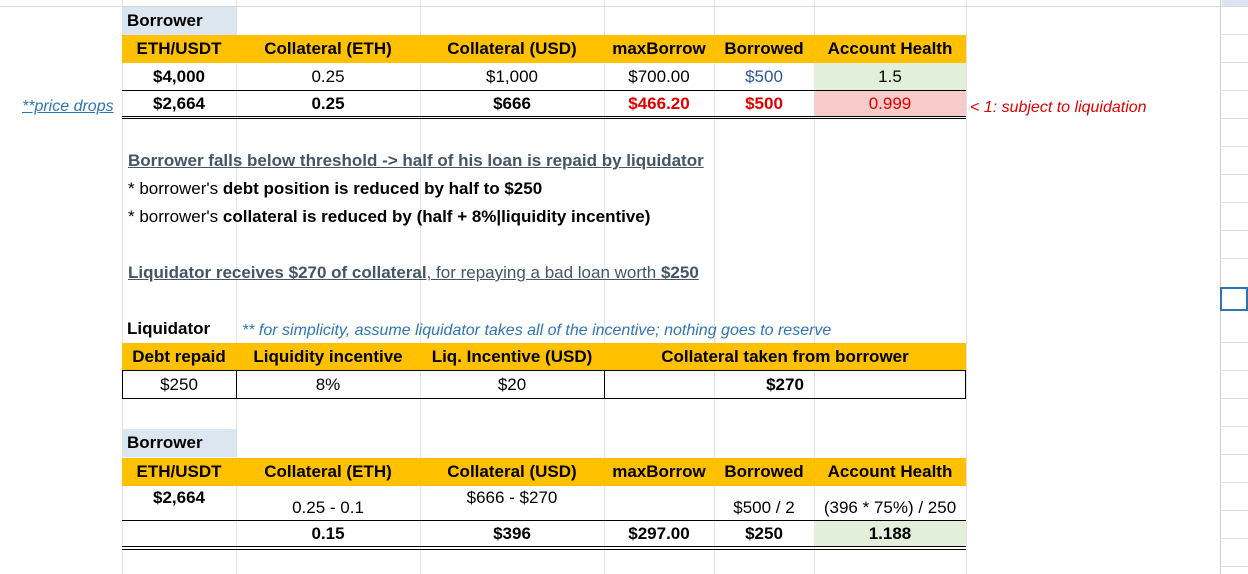  Describe the element at coordinates (512, 384) in the screenshot. I see `t2-liq-incentive-usd: $20` at that location.